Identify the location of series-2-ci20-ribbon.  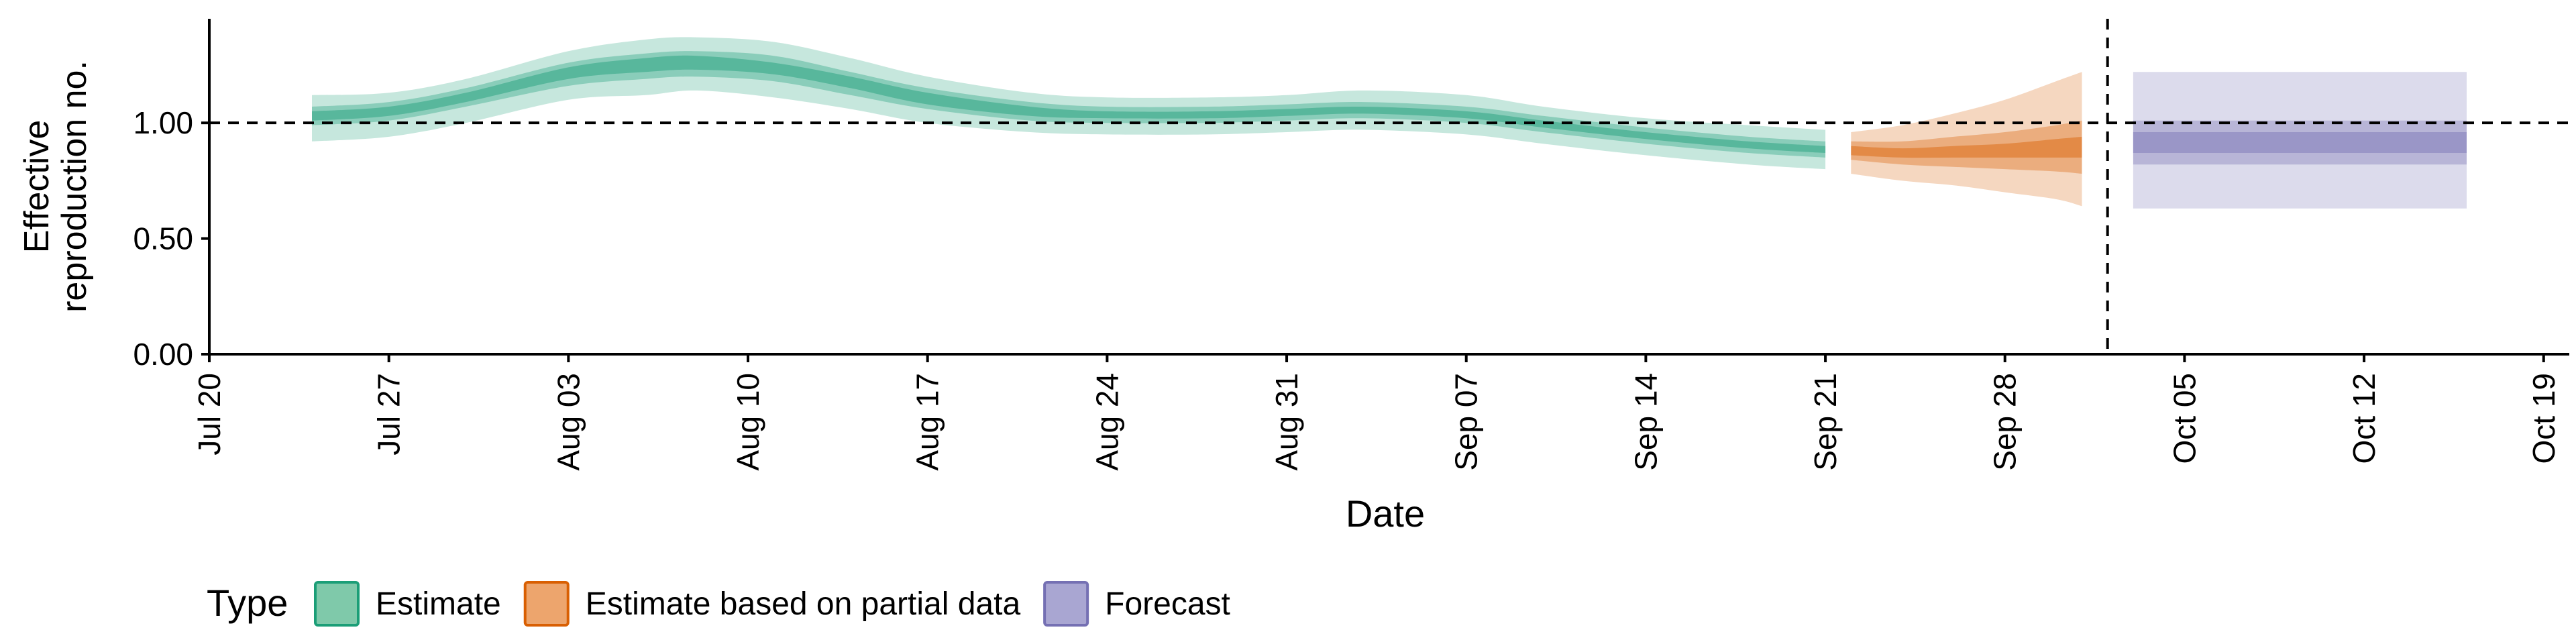
(2300, 142).